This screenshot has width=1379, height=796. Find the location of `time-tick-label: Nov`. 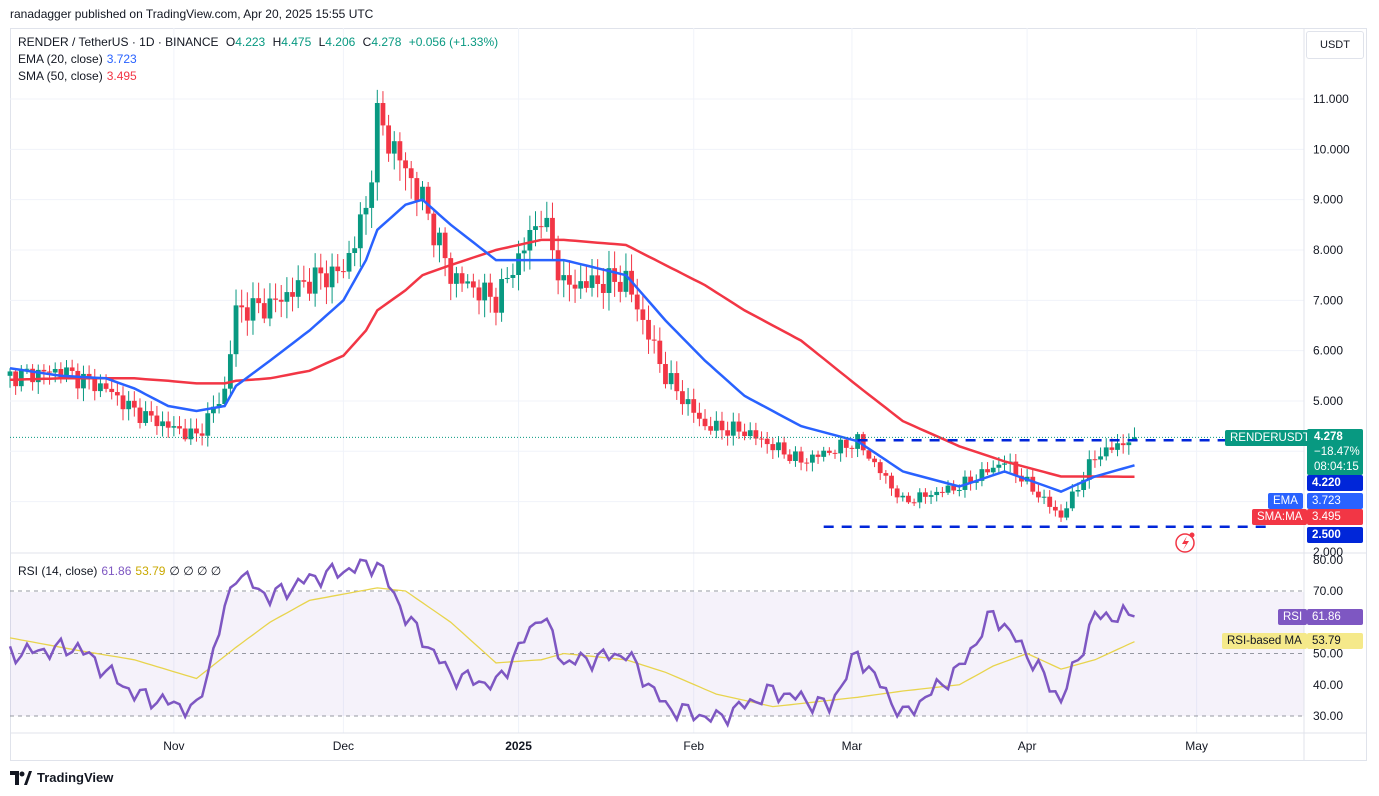

time-tick-label: Nov is located at coordinates (173, 746).